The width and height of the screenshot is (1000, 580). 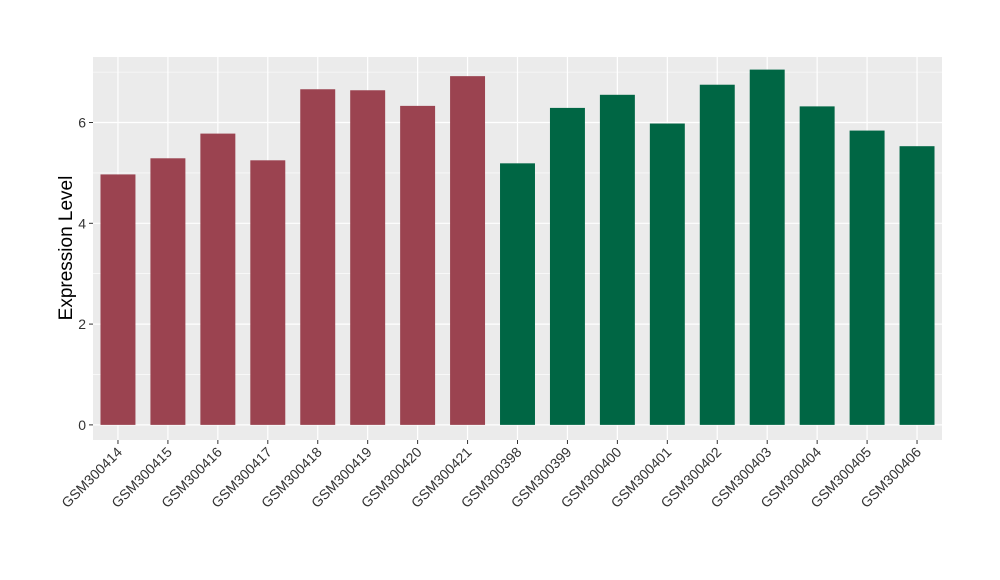 What do you see at coordinates (82, 223) in the screenshot?
I see `y-tick-label: 4` at bounding box center [82, 223].